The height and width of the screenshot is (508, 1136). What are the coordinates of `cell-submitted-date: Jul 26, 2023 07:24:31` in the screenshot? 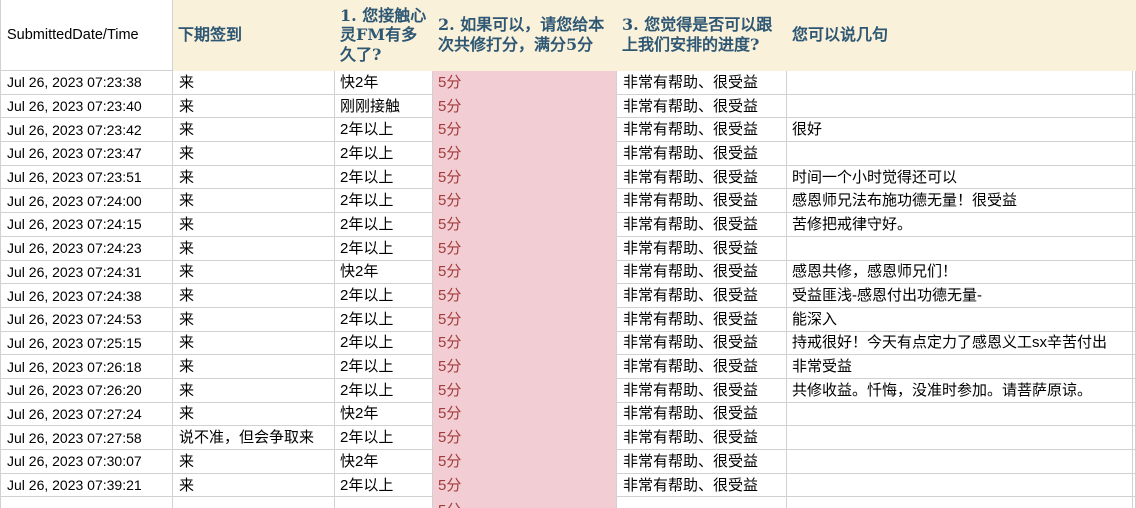 It's located at (86, 272).